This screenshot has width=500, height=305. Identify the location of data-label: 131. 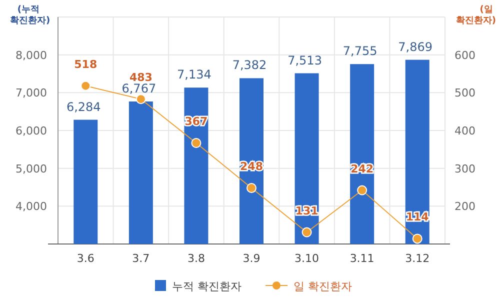
(306, 211).